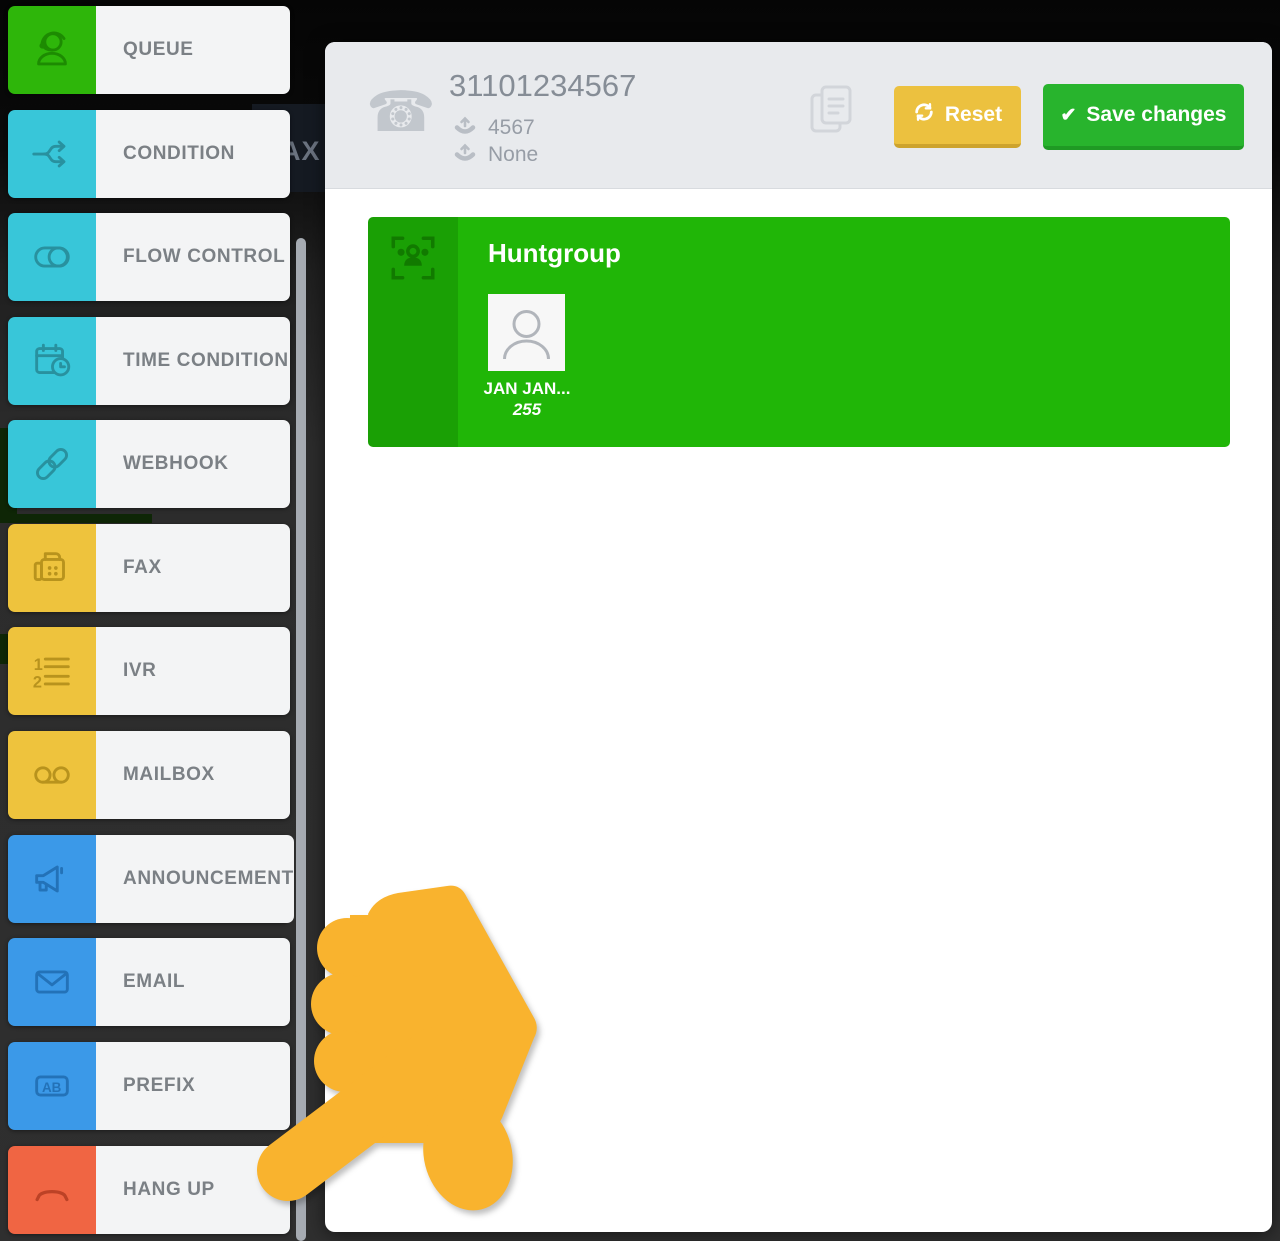 The height and width of the screenshot is (1241, 1280). Describe the element at coordinates (1156, 114) in the screenshot. I see `save-label: Save changes` at that location.